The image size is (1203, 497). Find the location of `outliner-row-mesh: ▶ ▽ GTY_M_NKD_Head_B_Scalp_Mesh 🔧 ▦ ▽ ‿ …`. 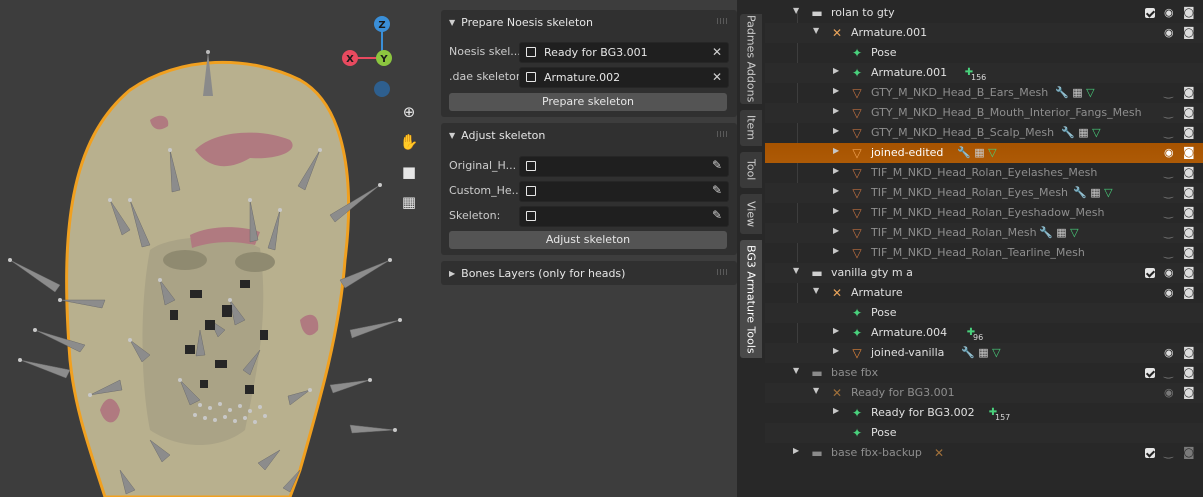

outliner-row-mesh: ▶ ▽ GTY_M_NKD_Head_B_Scalp_Mesh 🔧 ▦ ▽ ‿ … is located at coordinates (984, 133).